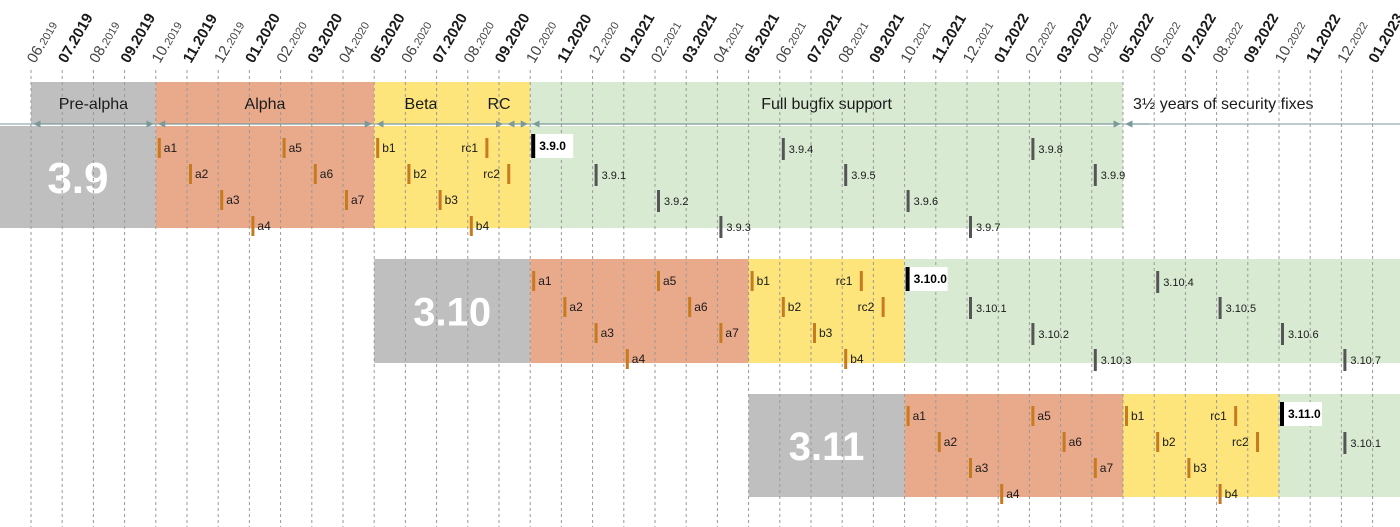 The width and height of the screenshot is (1400, 527). I want to click on alpha-release-label: a1, so click(171, 148).